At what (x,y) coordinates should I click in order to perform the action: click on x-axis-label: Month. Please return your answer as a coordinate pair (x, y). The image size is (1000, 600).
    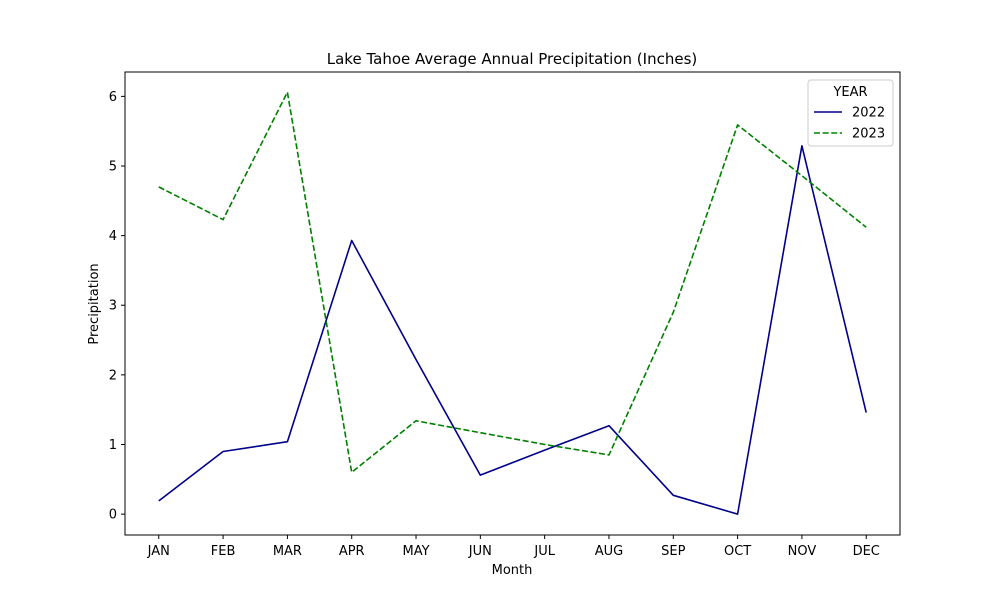
    Looking at the image, I should click on (512, 570).